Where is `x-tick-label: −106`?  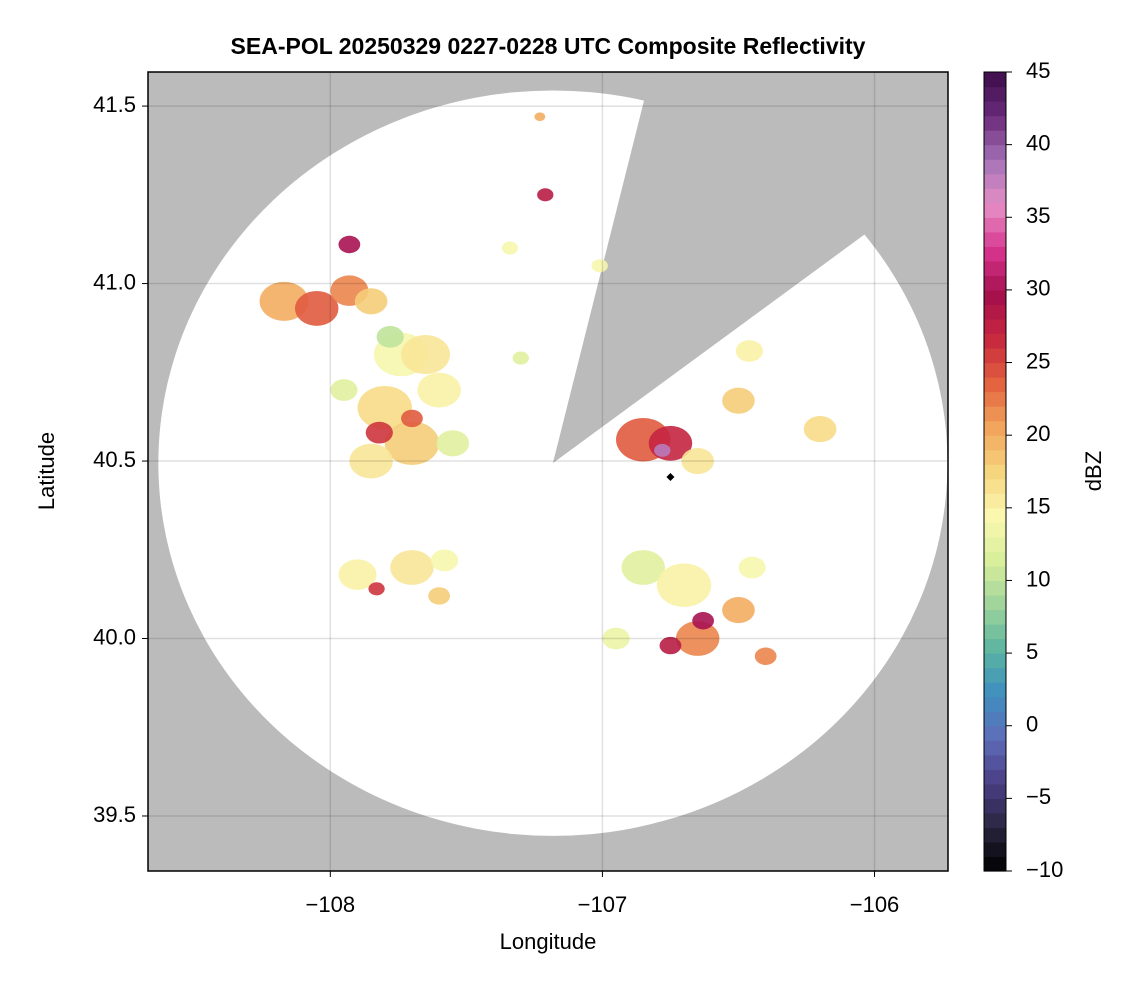
x-tick-label: −106 is located at coordinates (875, 904).